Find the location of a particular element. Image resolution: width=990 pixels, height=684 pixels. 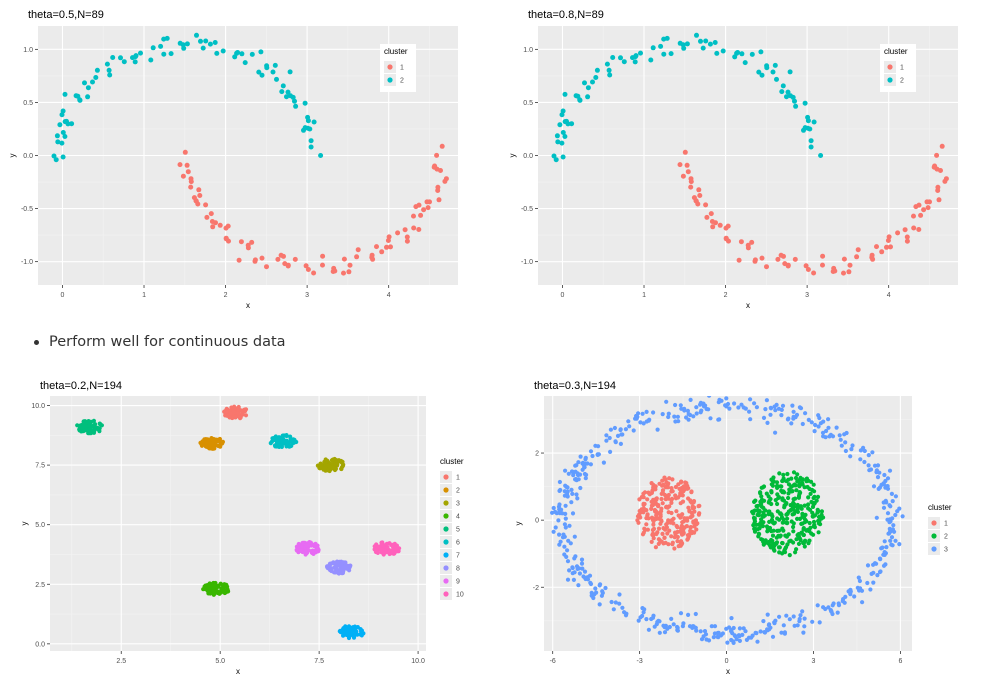

legend: cluster 1 2 is located at coordinates (398, 68).